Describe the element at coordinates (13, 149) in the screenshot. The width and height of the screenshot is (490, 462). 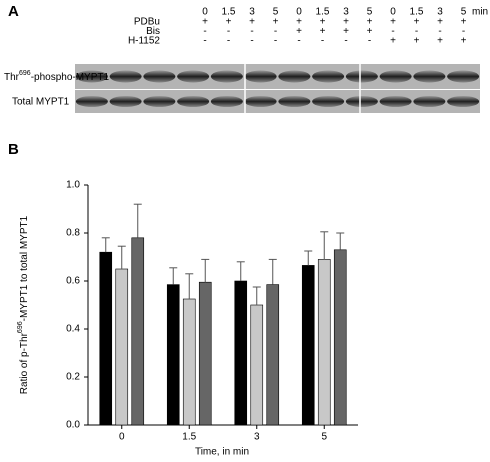
I see `panel-label: B` at that location.